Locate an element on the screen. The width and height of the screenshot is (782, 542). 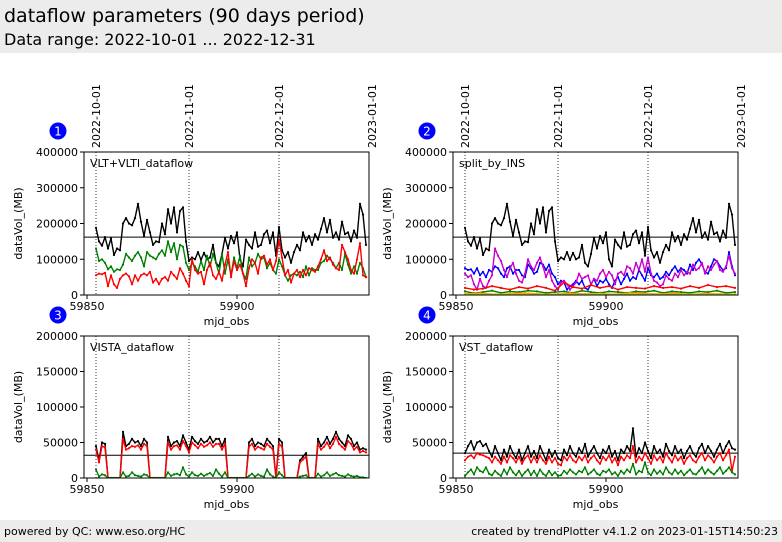
panel-label: VST_dataflow is located at coordinates (496, 347).